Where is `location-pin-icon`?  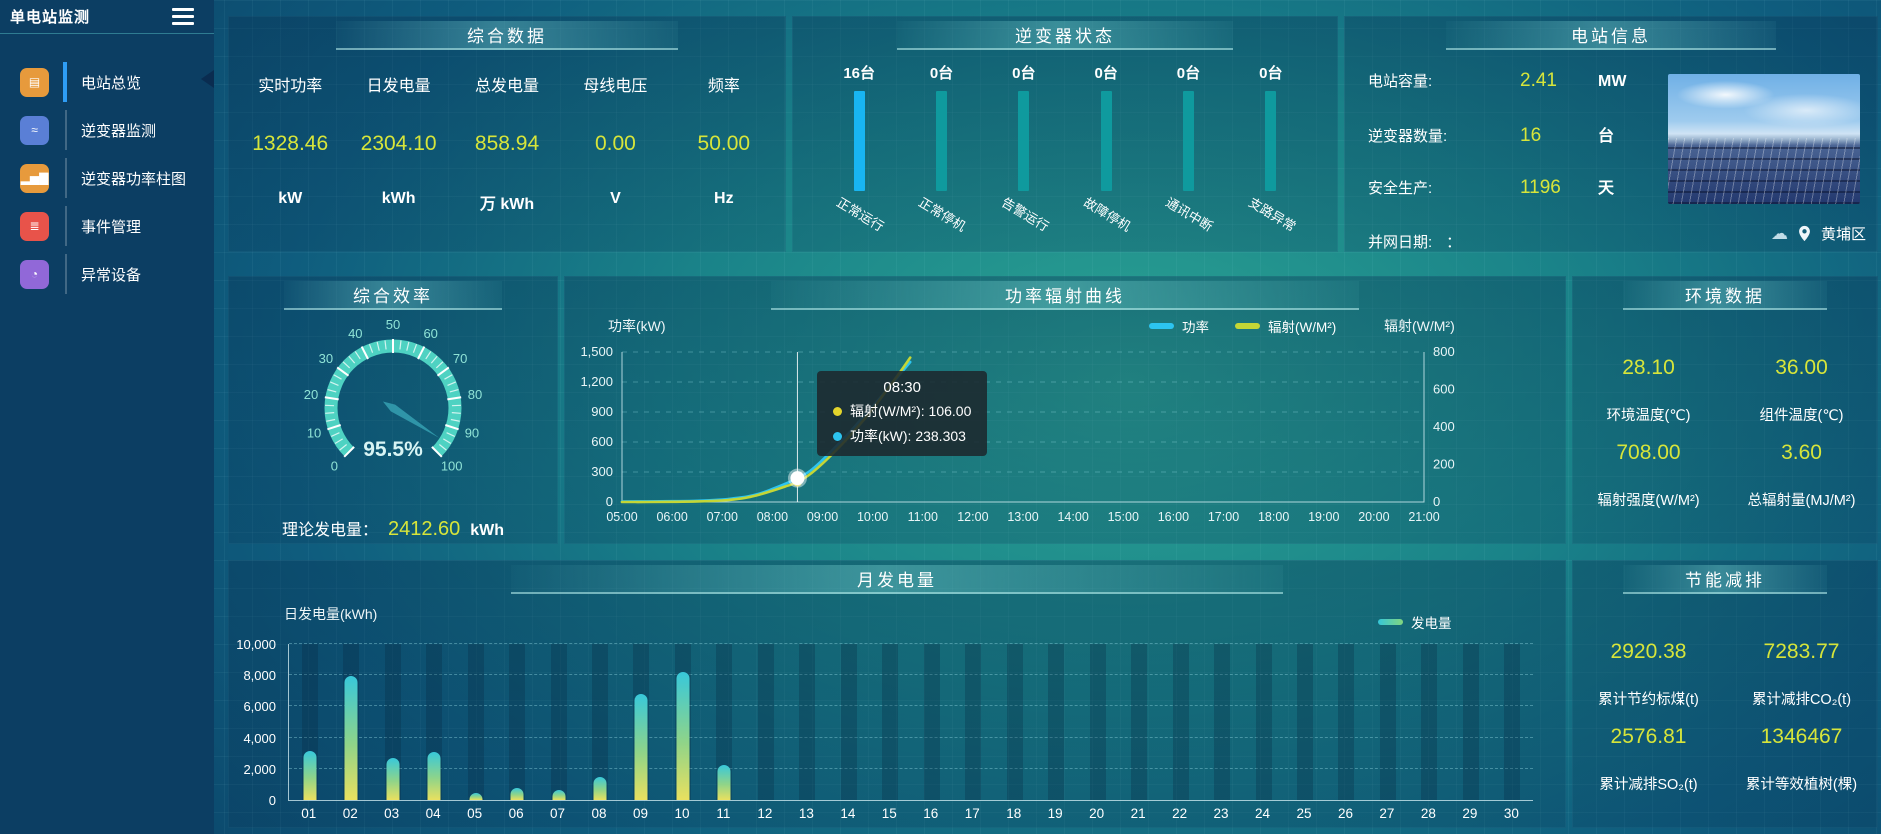
location-pin-icon is located at coordinates (1804, 233).